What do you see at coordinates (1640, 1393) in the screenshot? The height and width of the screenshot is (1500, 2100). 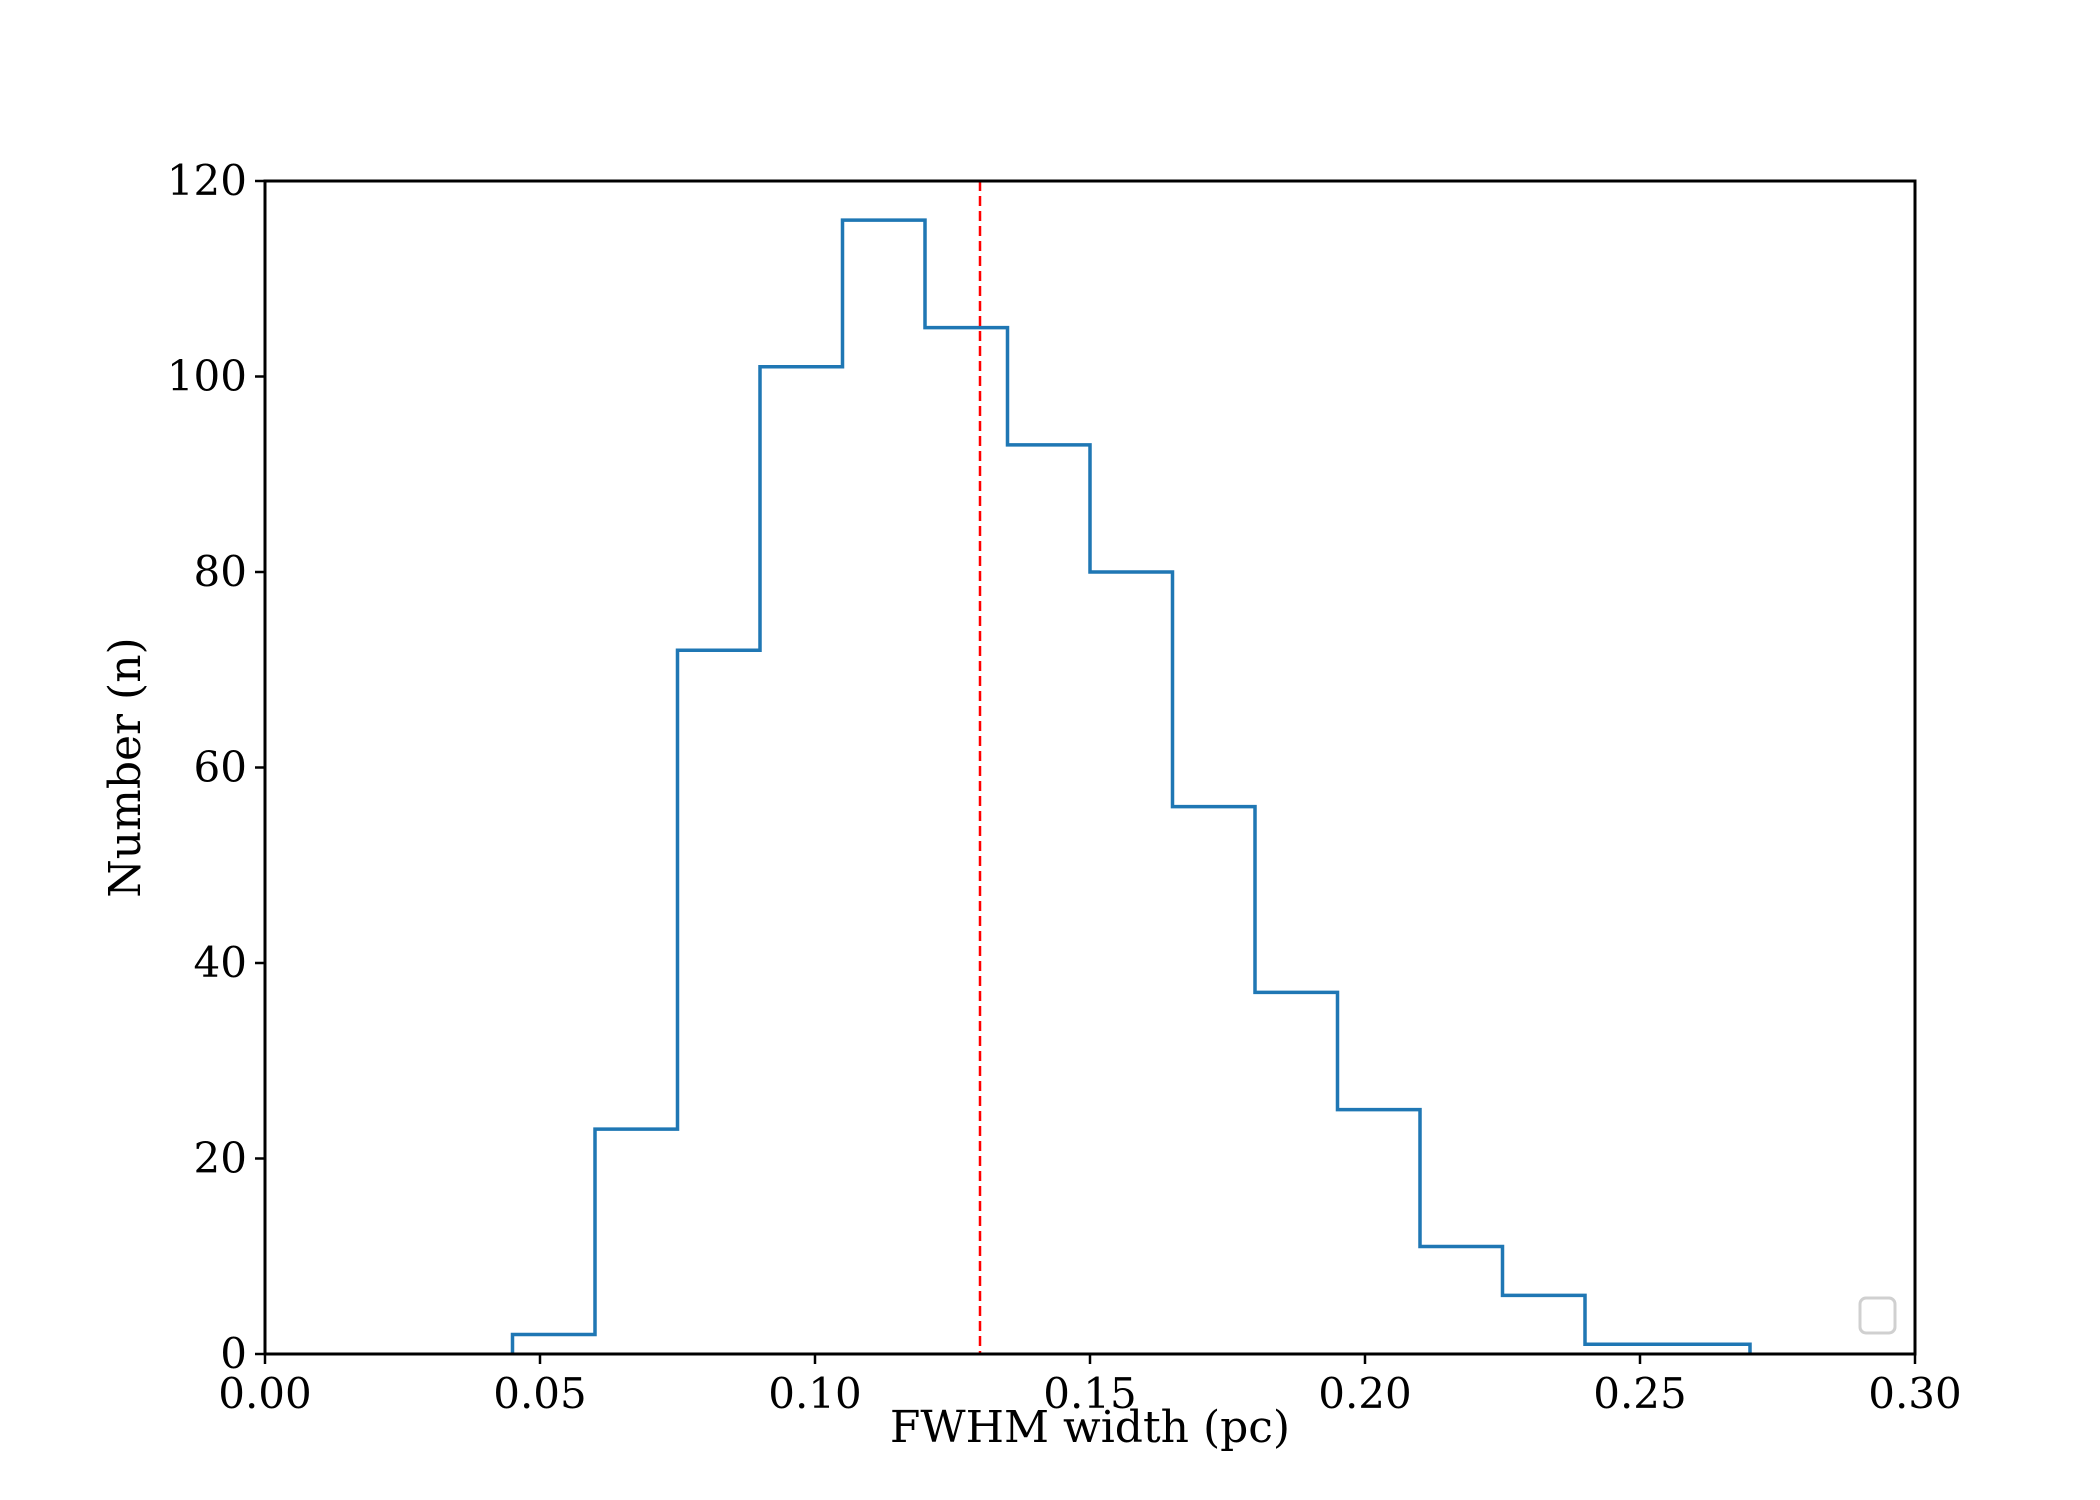 I see `x-tick-label: 0.25` at bounding box center [1640, 1393].